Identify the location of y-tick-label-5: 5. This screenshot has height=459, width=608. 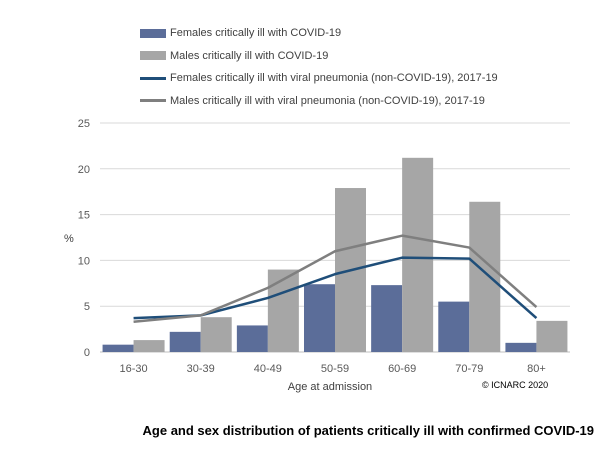
(87, 307).